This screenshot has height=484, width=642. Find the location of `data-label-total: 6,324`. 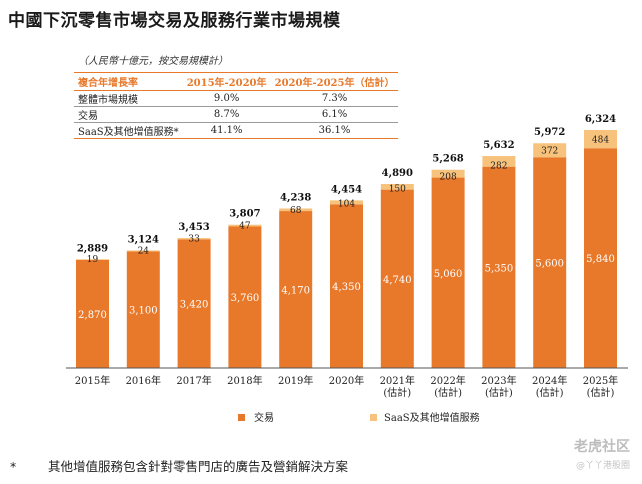

data-label-total: 6,324 is located at coordinates (600, 119).